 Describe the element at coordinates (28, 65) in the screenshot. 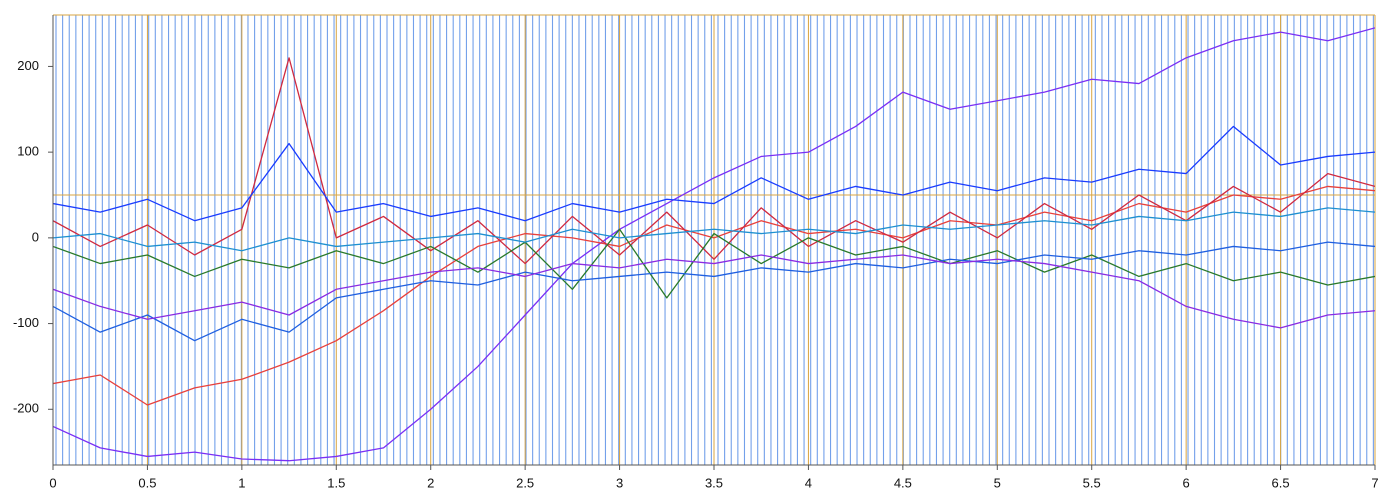

I see `y-tick-label: 200` at that location.